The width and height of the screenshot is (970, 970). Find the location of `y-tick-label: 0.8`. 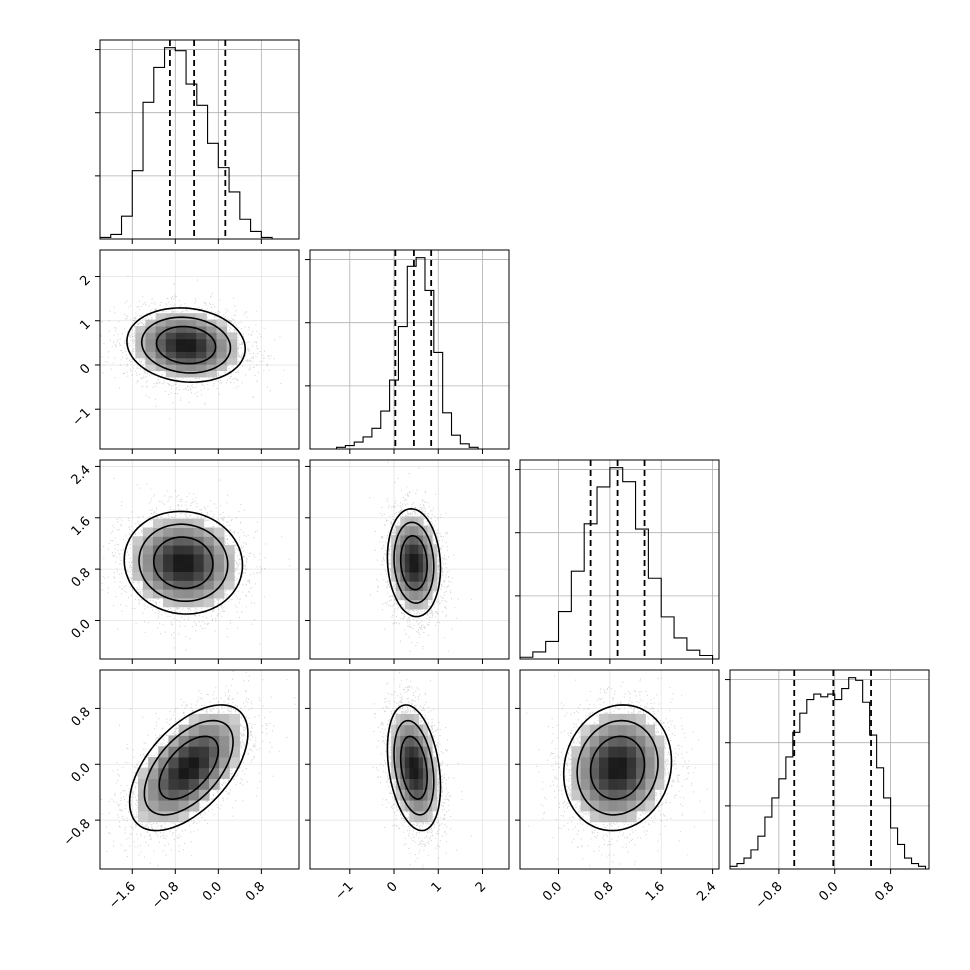

y-tick-label: 0.8 is located at coordinates (81, 717).